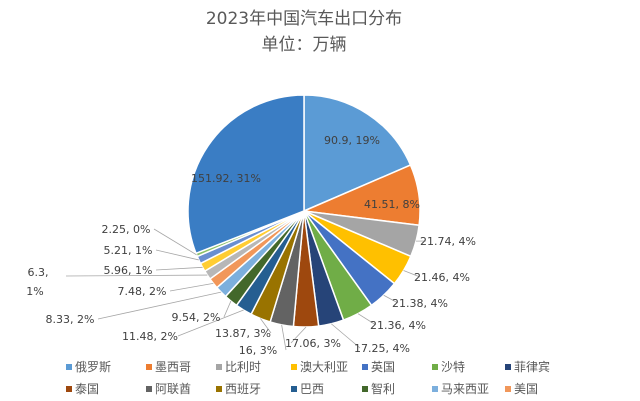  Describe the element at coordinates (173, 388) in the screenshot. I see `legend-label: 阿联酋` at that location.